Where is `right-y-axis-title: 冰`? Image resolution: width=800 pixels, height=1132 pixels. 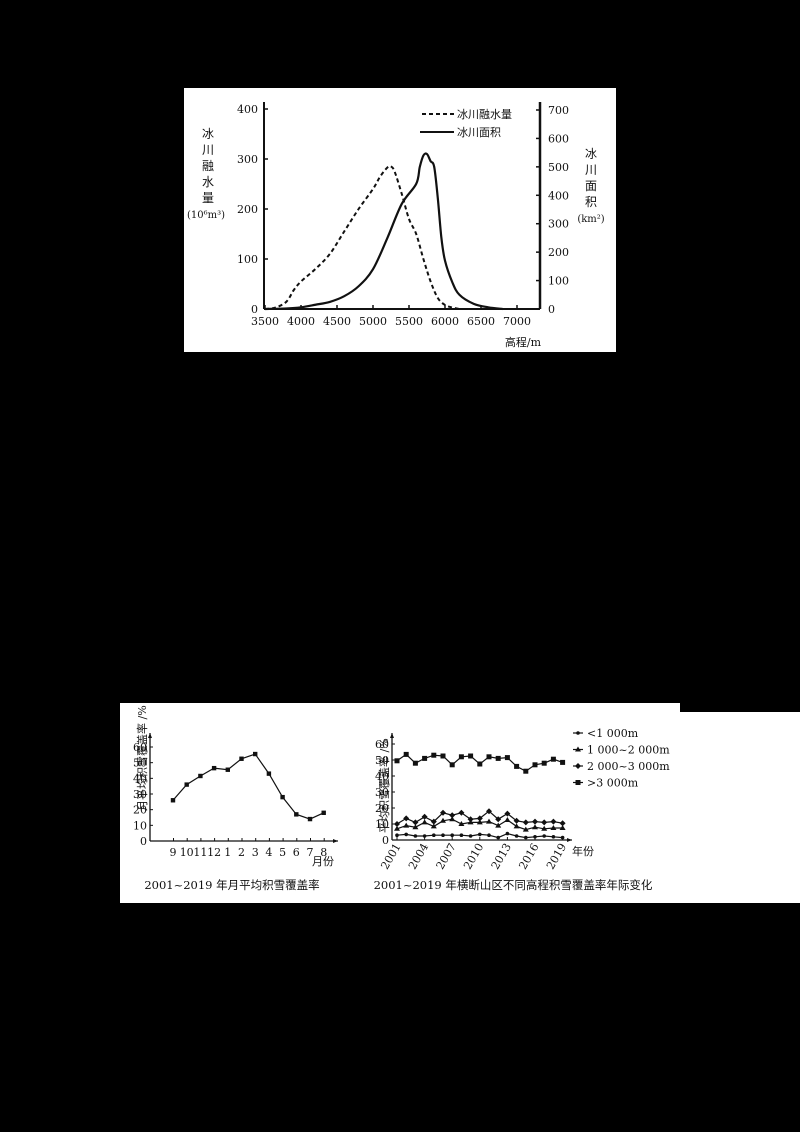
right-y-axis-title: 冰 is located at coordinates (591, 154).